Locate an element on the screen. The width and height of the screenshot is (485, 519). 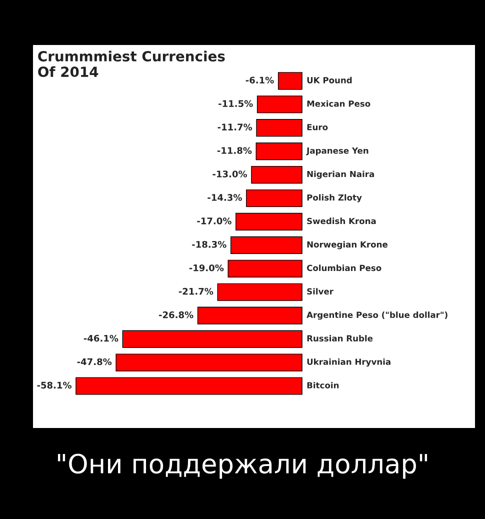
y-tick-label: Ukrainian Hryvnia is located at coordinates (348, 362).